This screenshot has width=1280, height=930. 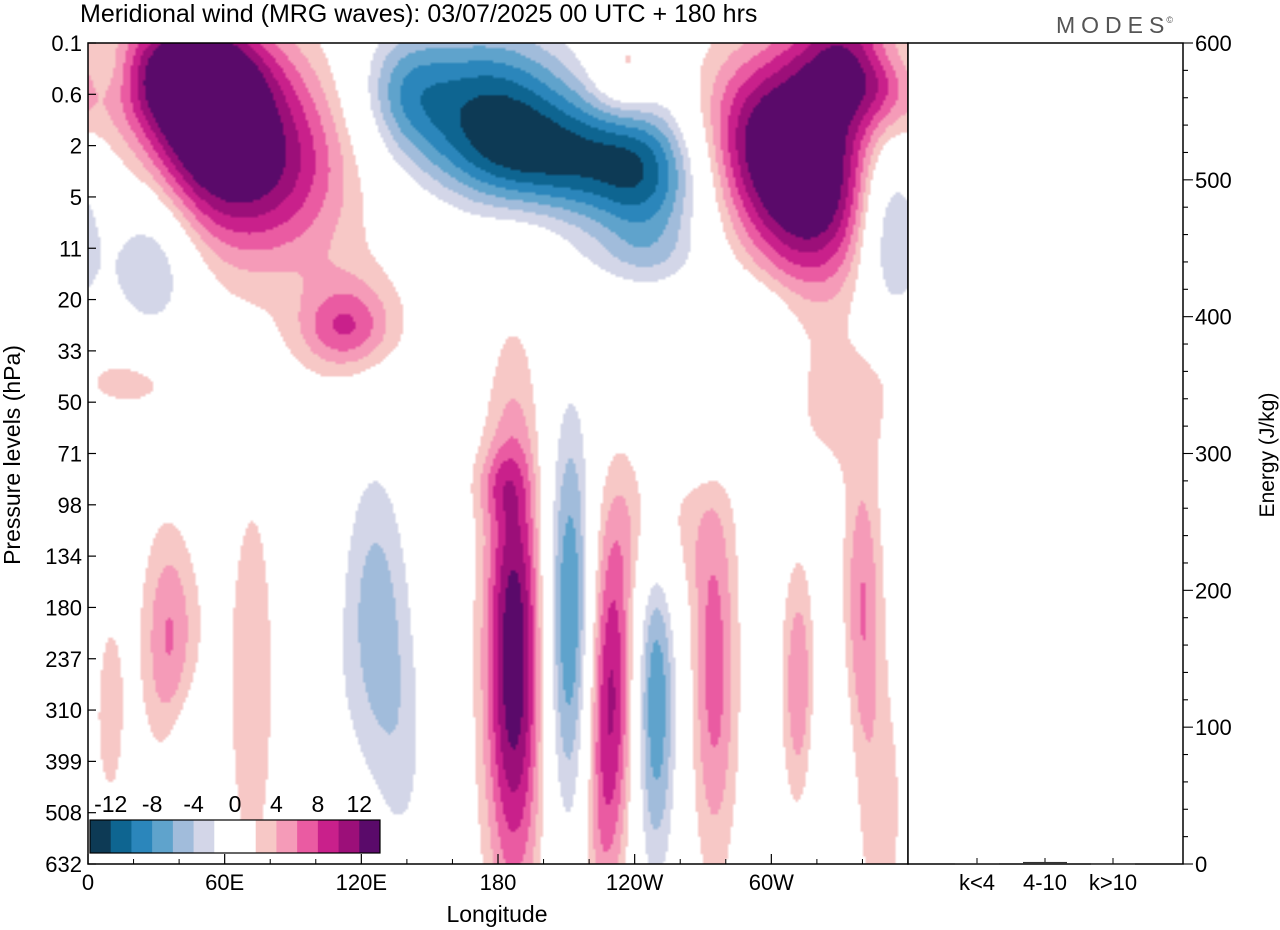 I want to click on energy-category-label: k<4, so click(x=977, y=882).